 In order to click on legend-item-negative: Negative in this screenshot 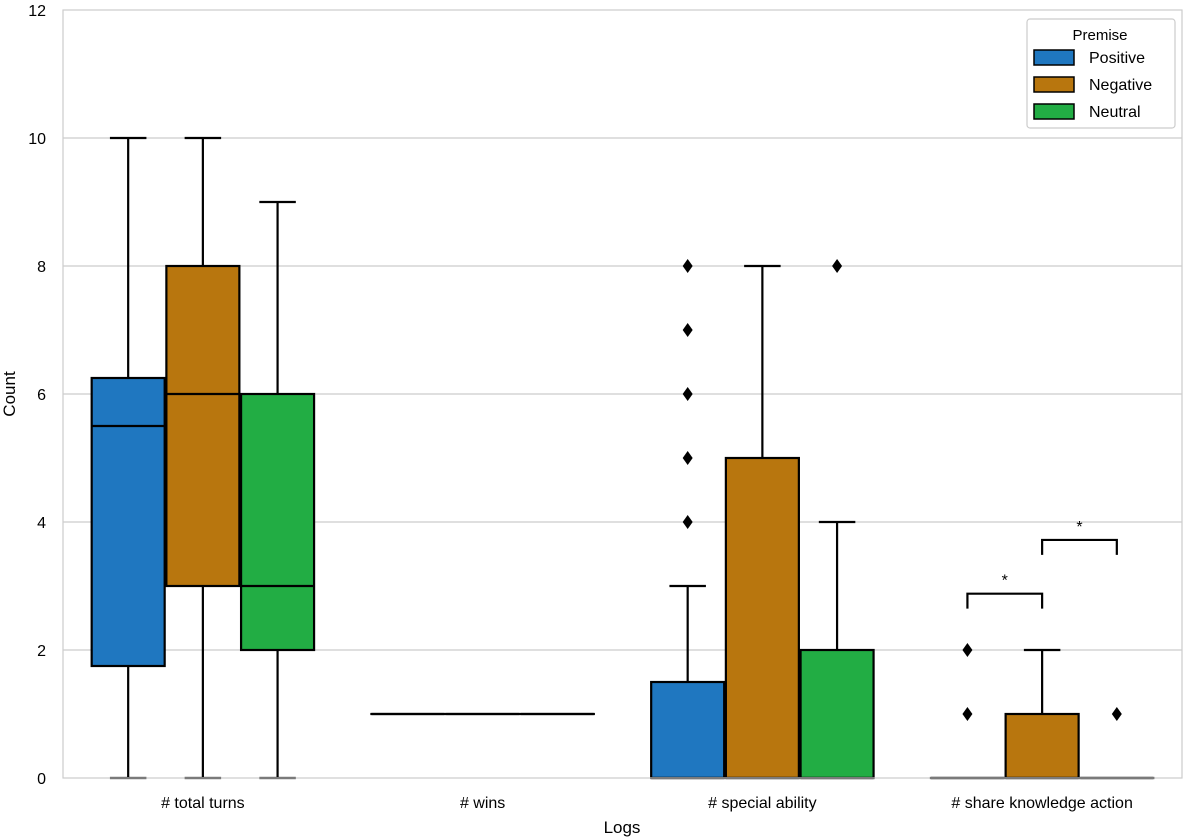, I will do `click(1092, 85)`.